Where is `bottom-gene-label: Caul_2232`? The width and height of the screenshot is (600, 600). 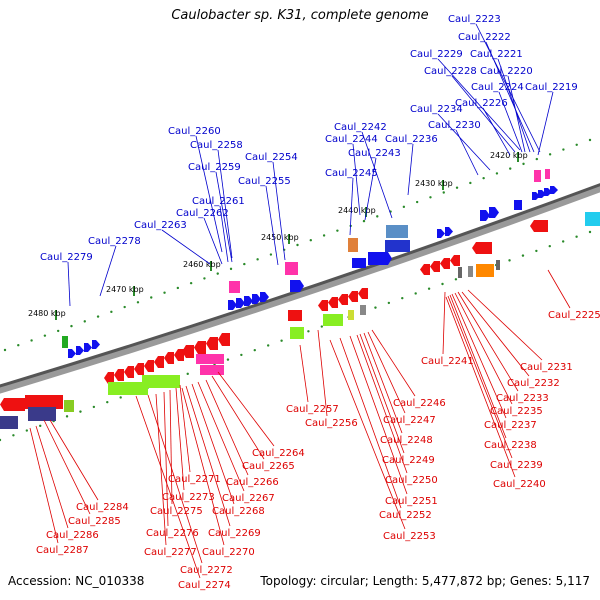
bottom-gene-label: Caul_2232 is located at coordinates (533, 383).